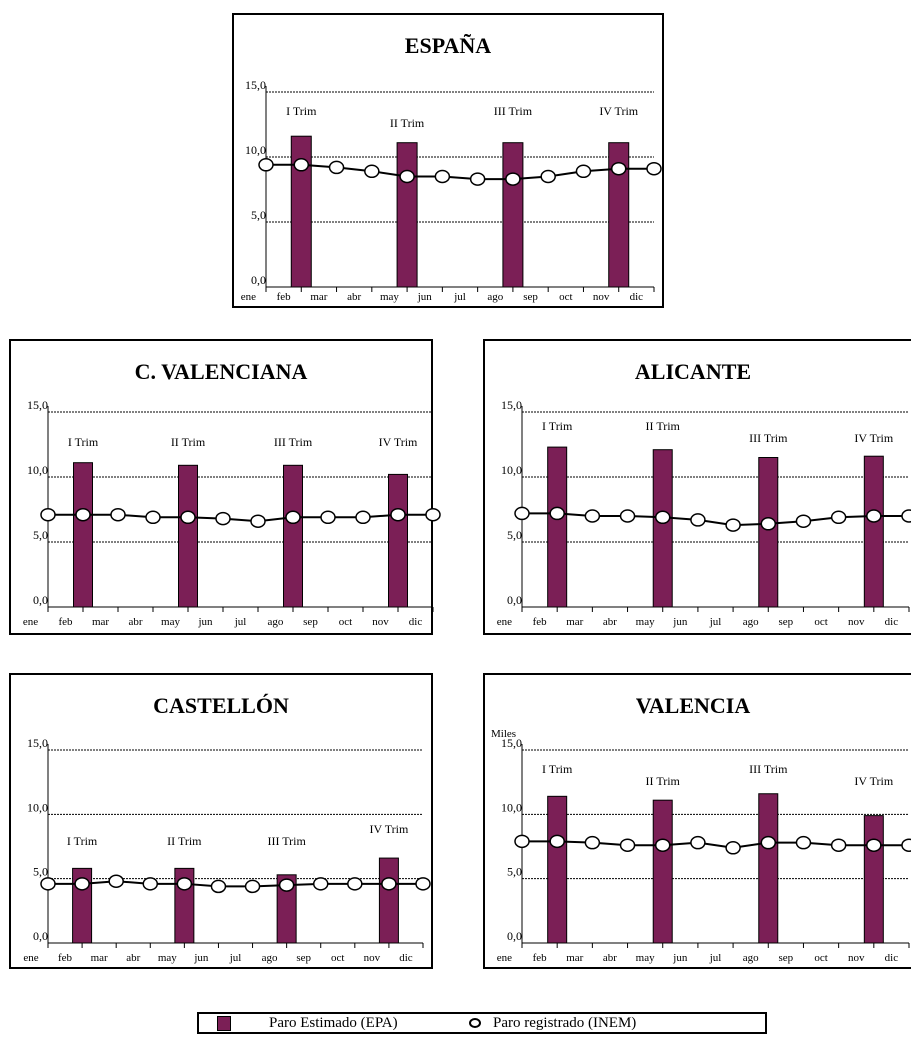  What do you see at coordinates (693, 705) in the screenshot?
I see `chart-title: VALENCIA` at bounding box center [693, 705].